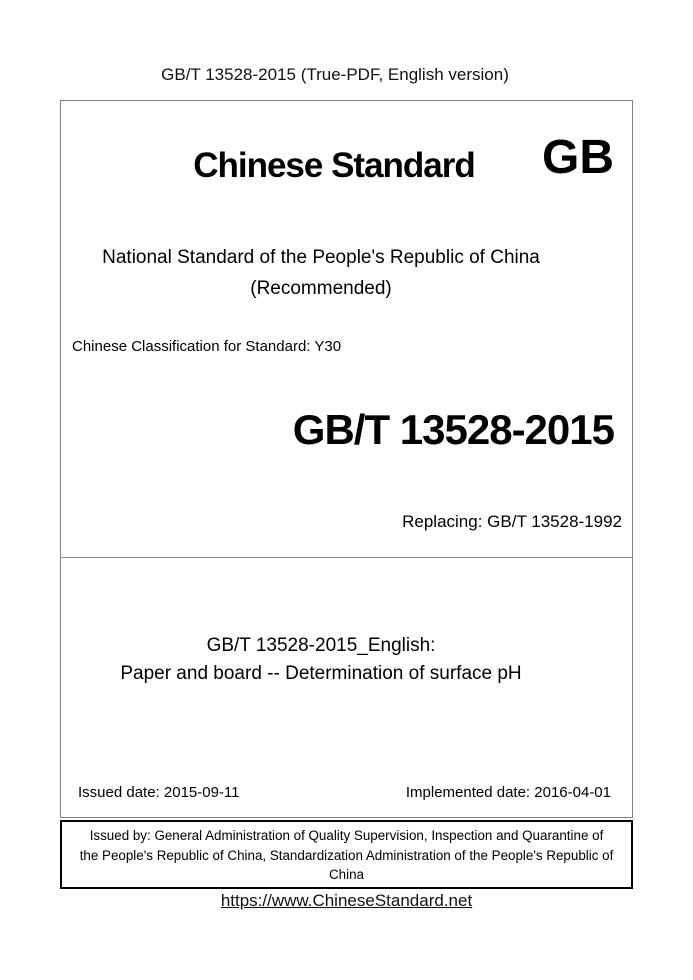 The width and height of the screenshot is (693, 980). What do you see at coordinates (578, 157) in the screenshot?
I see `gb-logo: GB` at bounding box center [578, 157].